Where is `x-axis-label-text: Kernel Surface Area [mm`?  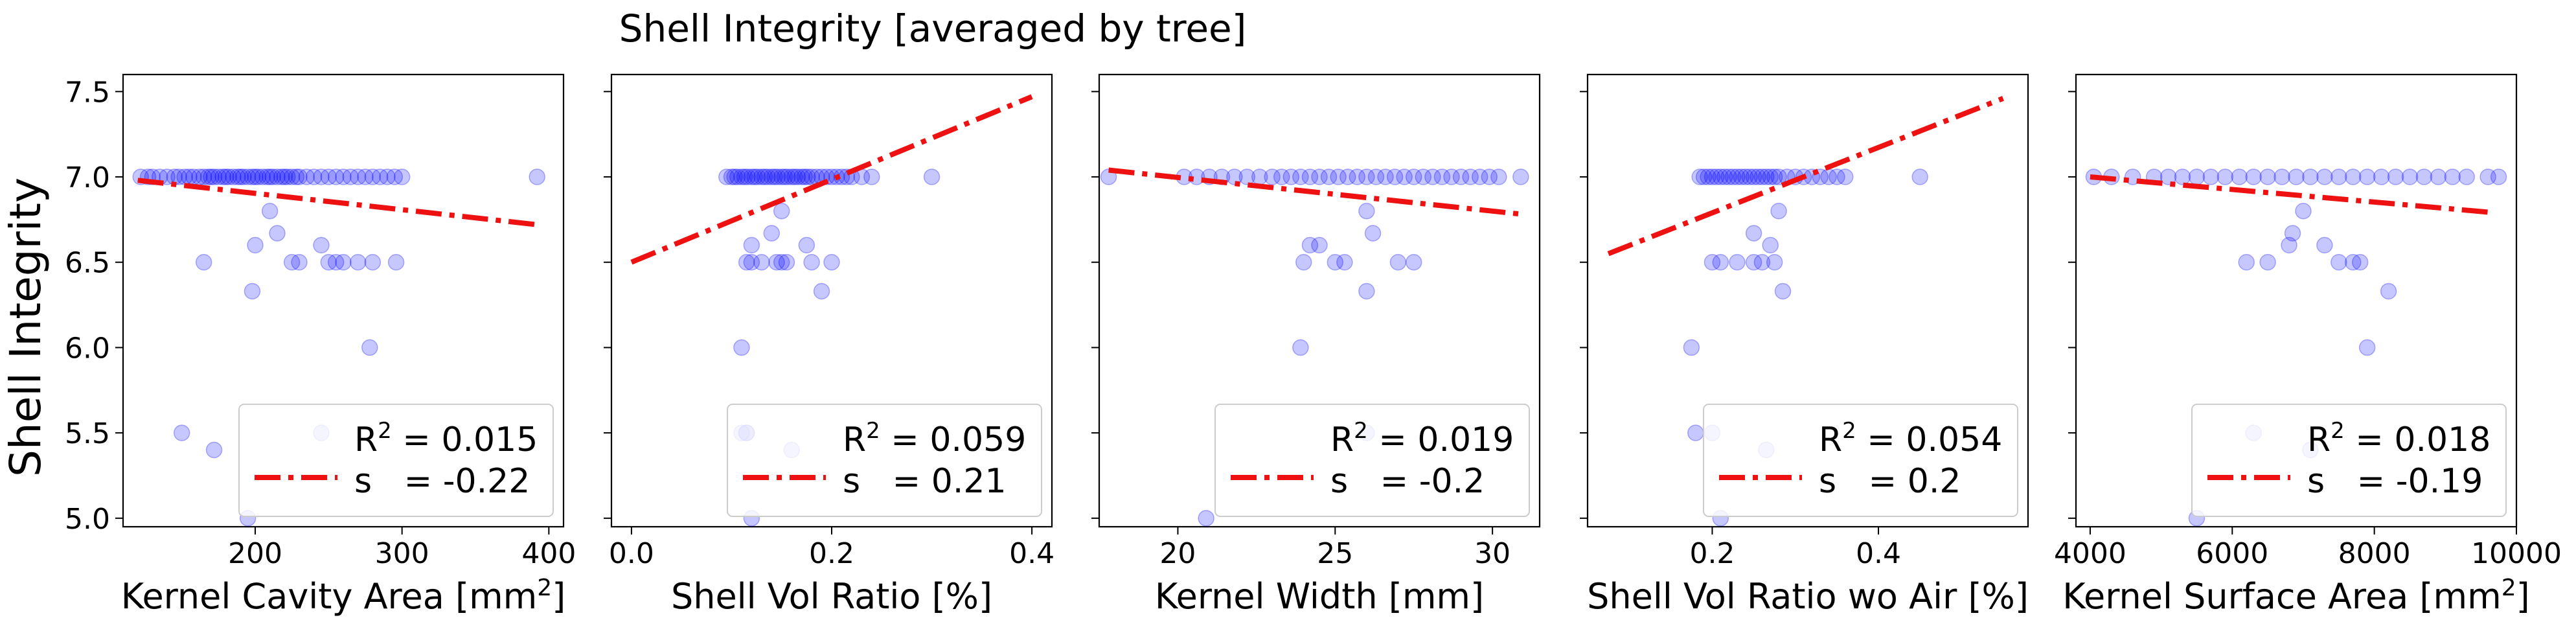
x-axis-label-text: Kernel Surface Area [mm is located at coordinates (2281, 596).